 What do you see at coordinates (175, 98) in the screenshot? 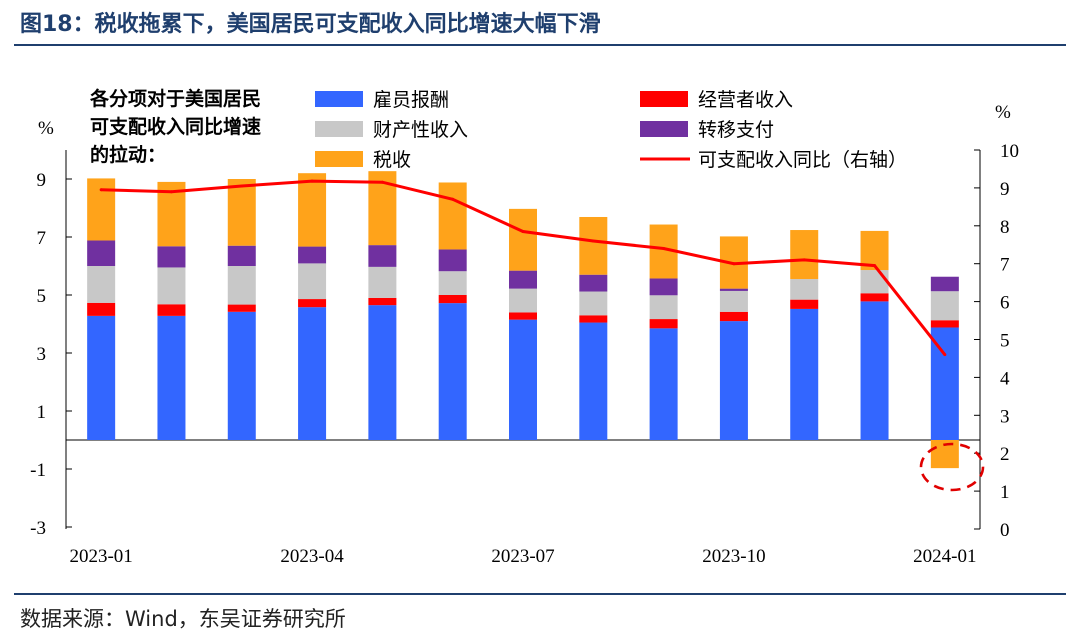
I see `subtitle-line-1: 各分项对于美国居民` at bounding box center [175, 98].